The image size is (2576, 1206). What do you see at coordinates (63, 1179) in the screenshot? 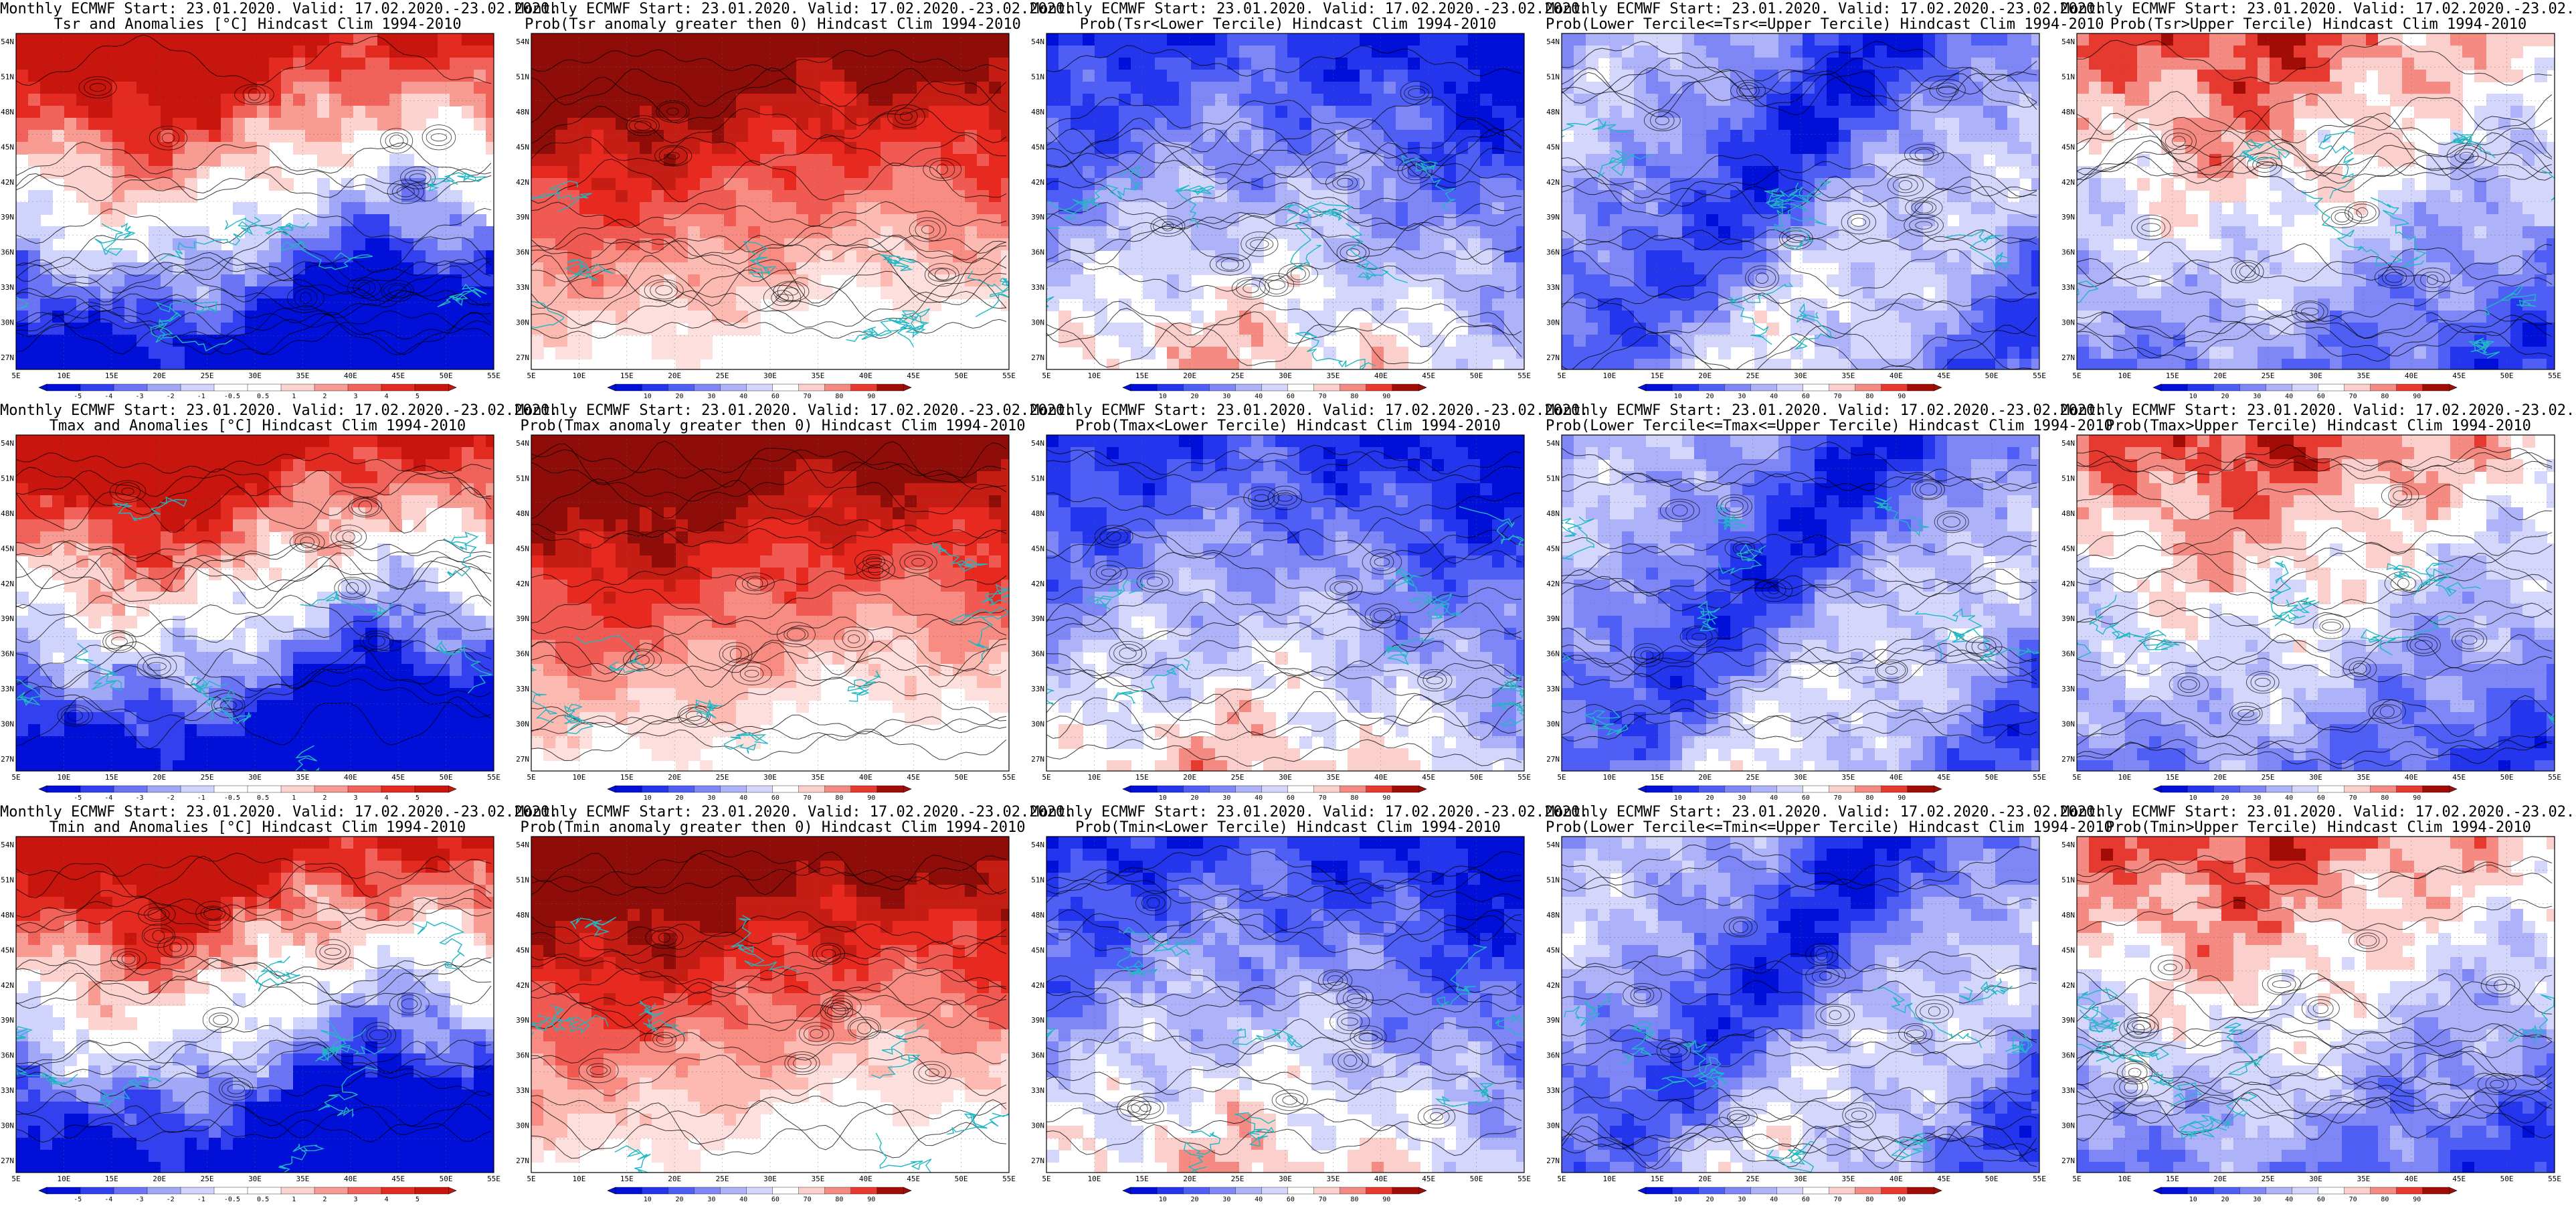
I see `lon-label: 10E` at bounding box center [63, 1179].